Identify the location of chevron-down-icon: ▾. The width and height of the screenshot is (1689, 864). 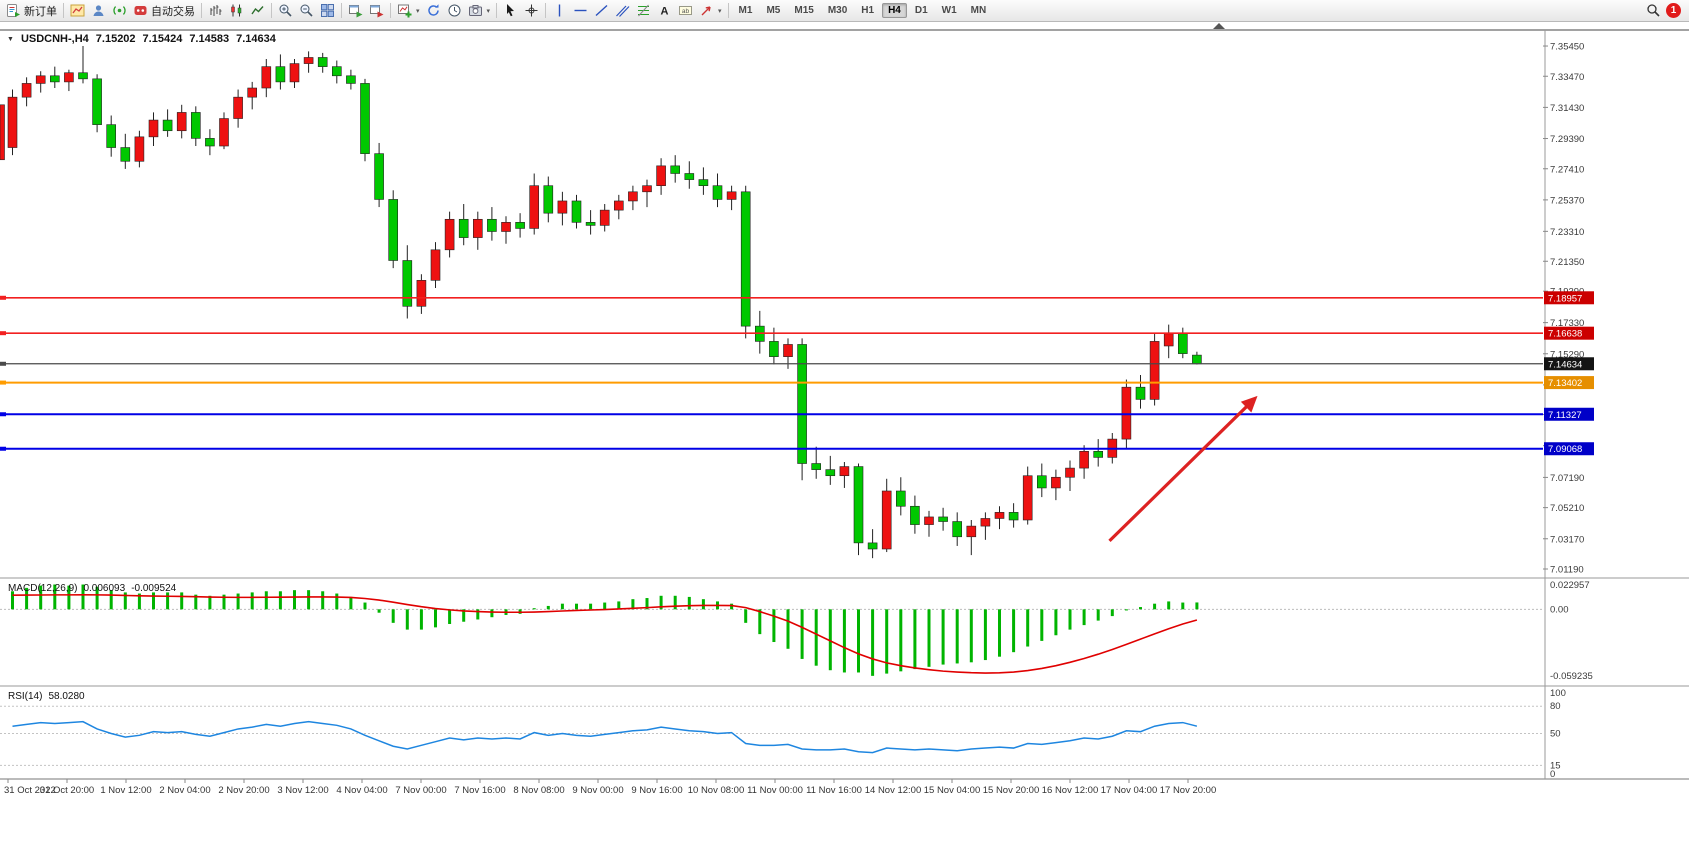
(488, 11).